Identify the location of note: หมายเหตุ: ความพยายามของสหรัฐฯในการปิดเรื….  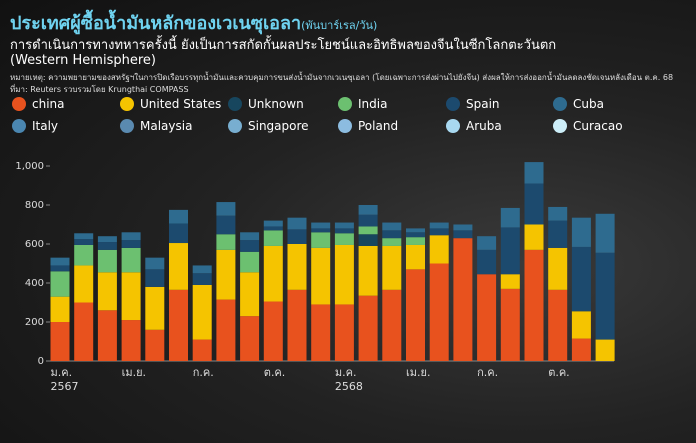
(342, 77).